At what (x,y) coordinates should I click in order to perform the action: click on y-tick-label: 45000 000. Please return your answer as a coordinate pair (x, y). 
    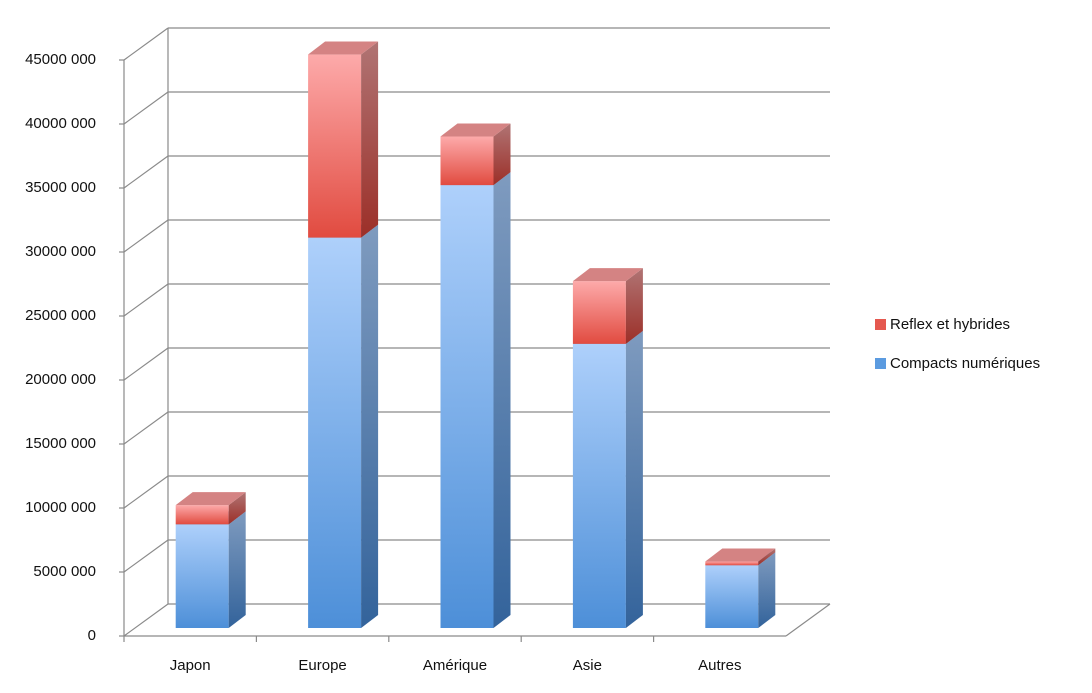
    Looking at the image, I should click on (60, 59).